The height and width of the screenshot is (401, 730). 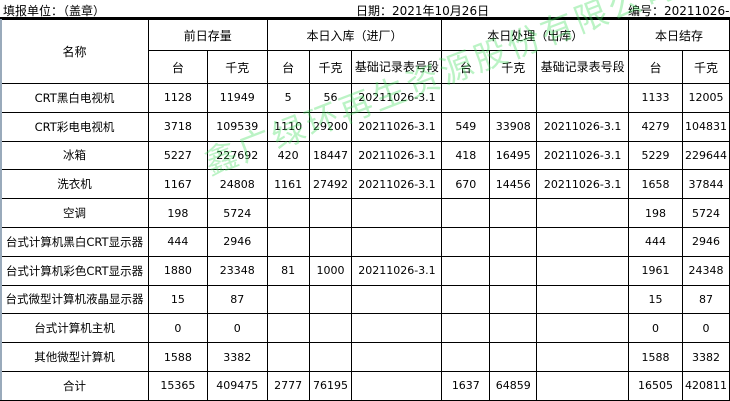 I want to click on value-cell: 16505, so click(x=655, y=385).